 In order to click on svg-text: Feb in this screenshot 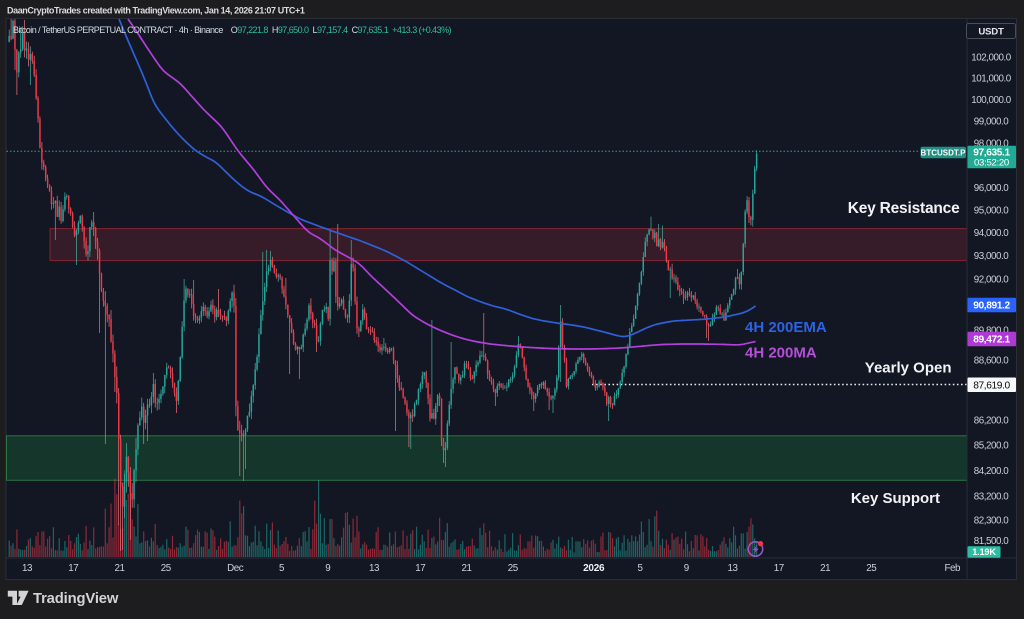, I will do `click(953, 568)`.